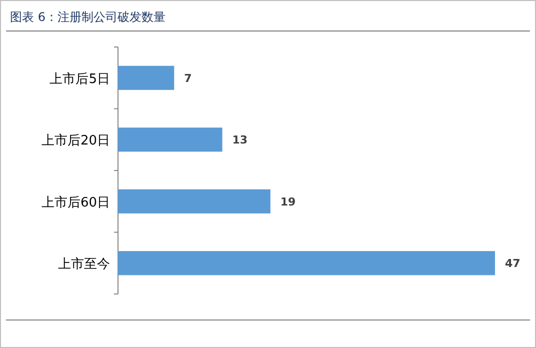 This screenshot has height=348, width=536. Describe the element at coordinates (75, 202) in the screenshot. I see `y-tick-label: 上市后60日` at that location.